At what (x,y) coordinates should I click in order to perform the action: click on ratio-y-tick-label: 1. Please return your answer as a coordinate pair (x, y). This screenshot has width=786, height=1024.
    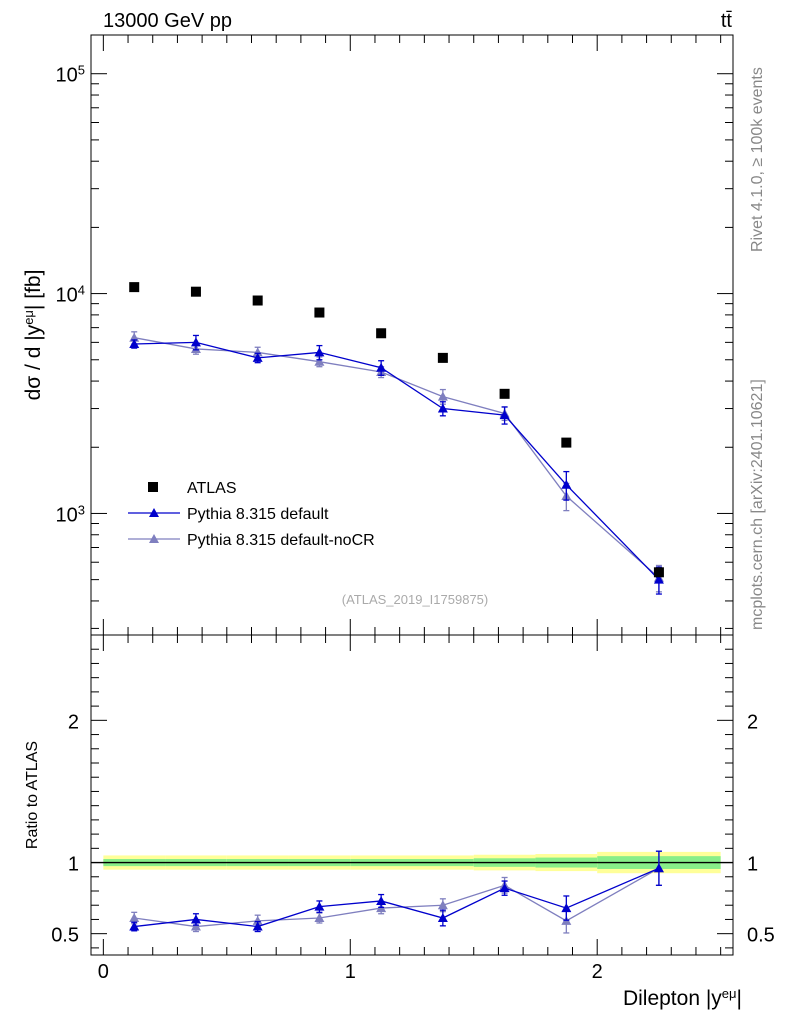
    Looking at the image, I should click on (73, 865).